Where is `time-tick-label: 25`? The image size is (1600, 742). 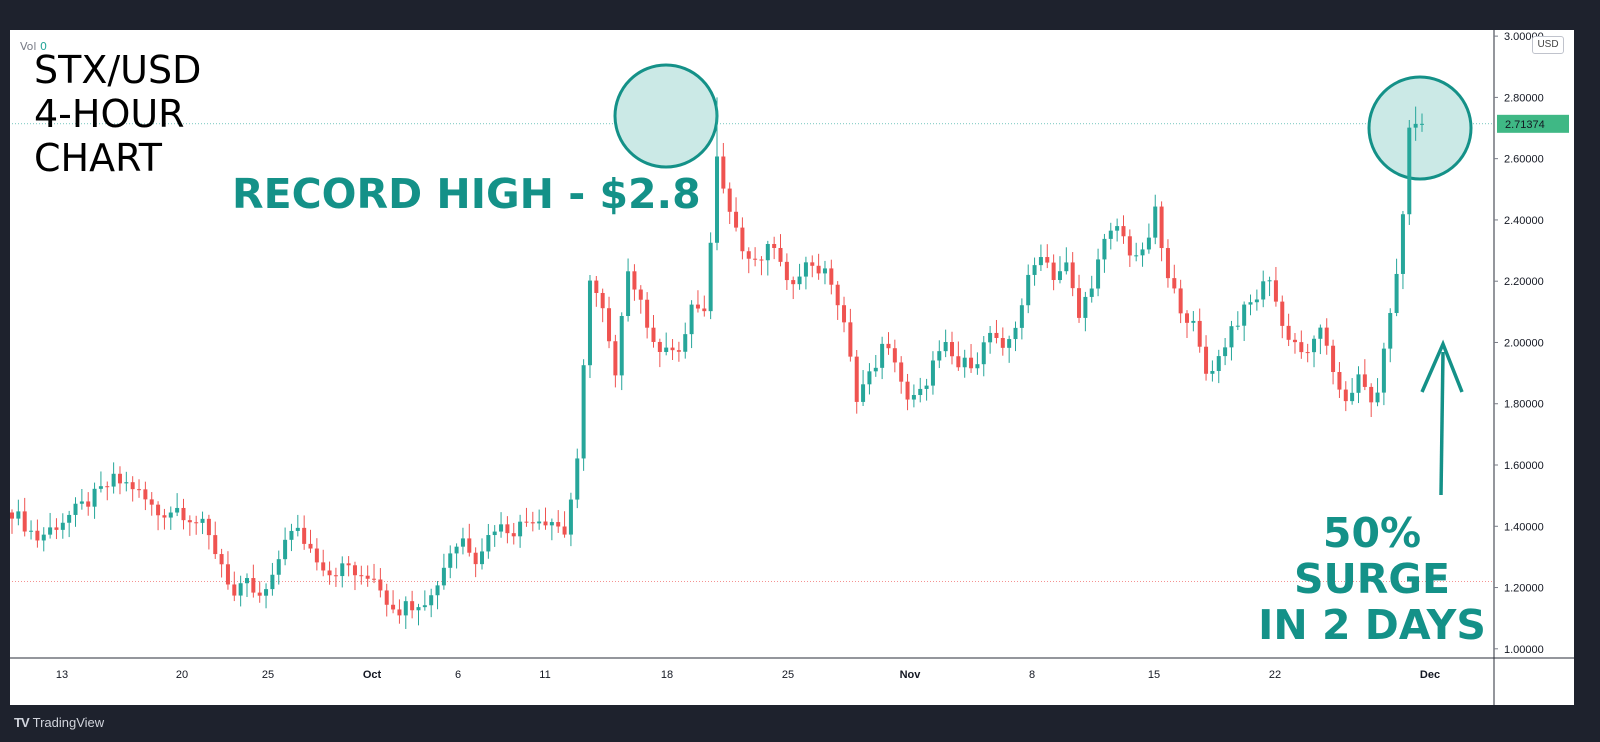 time-tick-label: 25 is located at coordinates (268, 675).